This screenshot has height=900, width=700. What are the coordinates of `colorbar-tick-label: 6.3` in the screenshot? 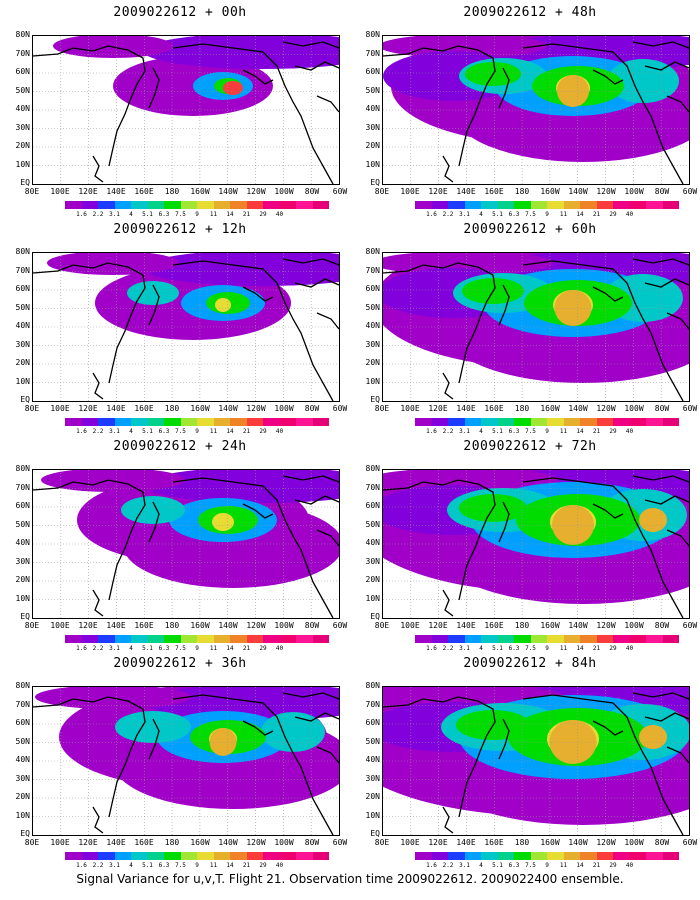 It's located at (164, 648).